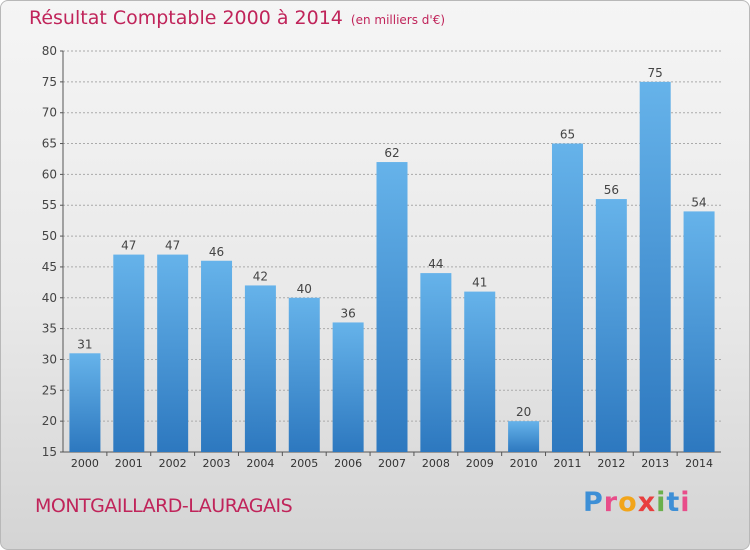  Describe the element at coordinates (611, 463) in the screenshot. I see `x-tick-label: 2012` at that location.